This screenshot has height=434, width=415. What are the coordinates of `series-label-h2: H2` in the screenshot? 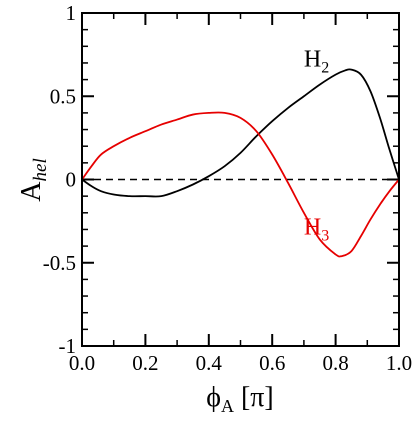 It's located at (316, 61).